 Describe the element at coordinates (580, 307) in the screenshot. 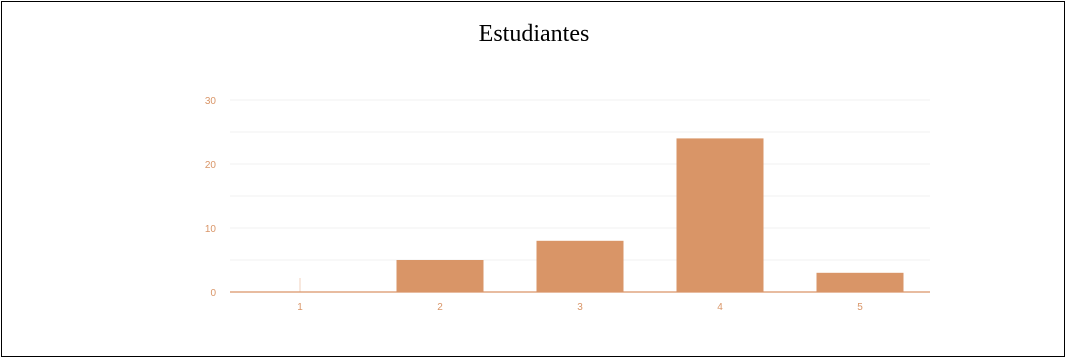

I see `x-tick-label: 3` at that location.